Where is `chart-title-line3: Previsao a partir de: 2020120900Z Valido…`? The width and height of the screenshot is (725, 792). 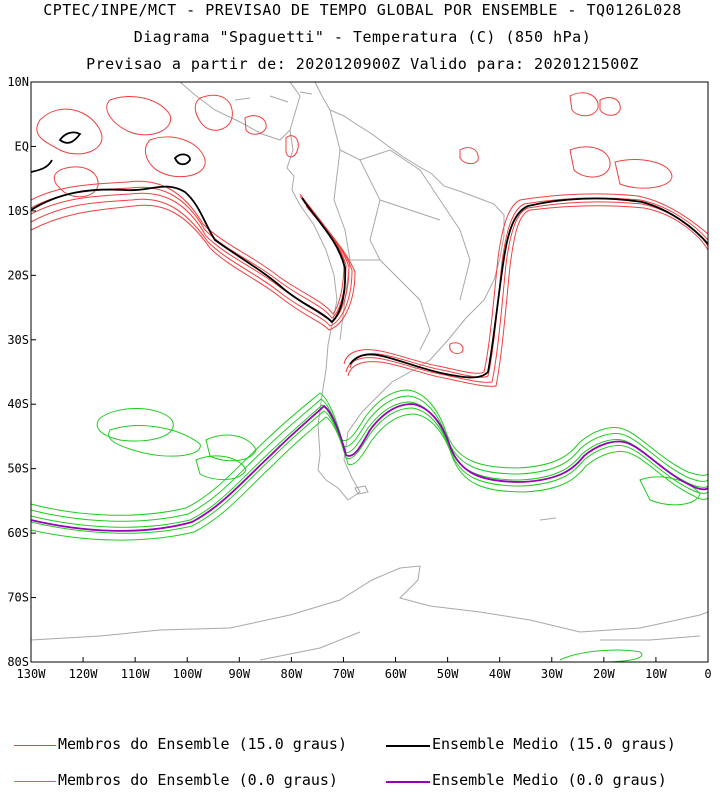 chart-title-line3: Previsao a partir de: 2020120900Z Valido… is located at coordinates (362, 64).